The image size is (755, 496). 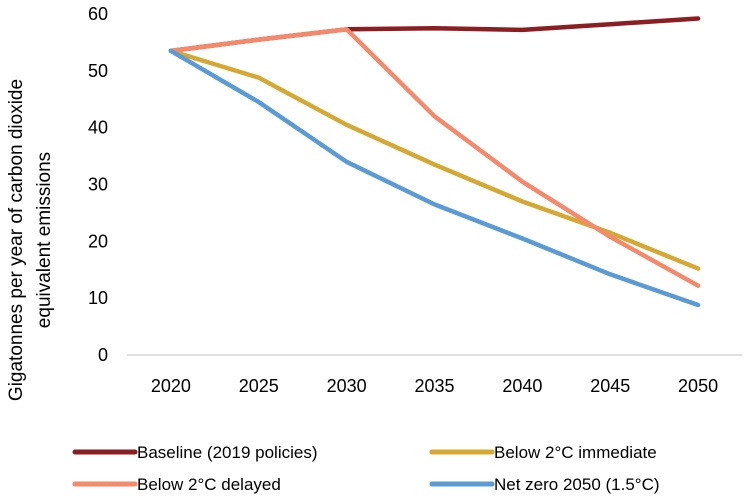 I want to click on x-tick-labels: 2020 2025 2030 2035 2040 2045 2050, so click(x=434, y=386).